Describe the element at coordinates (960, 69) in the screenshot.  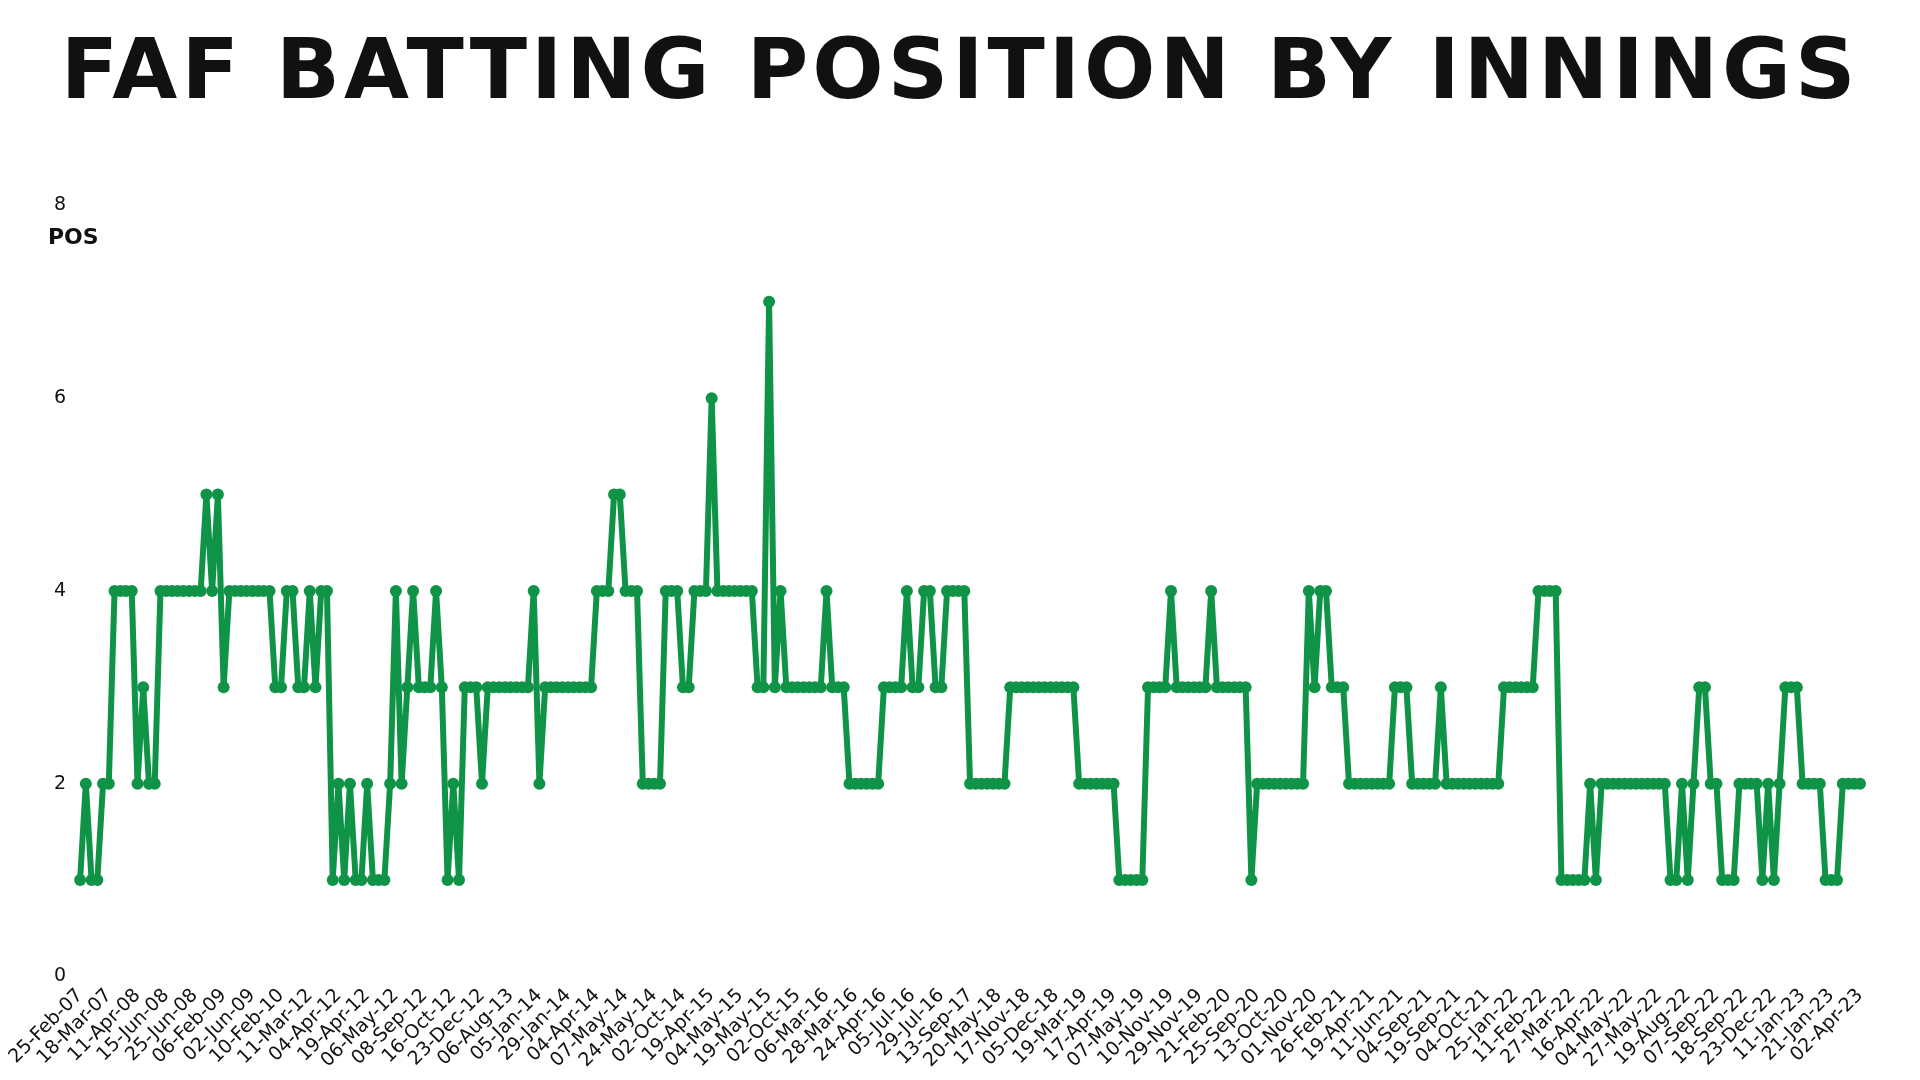
I see `chart-title: FAF BATTING POSITION BY INNINGS` at that location.